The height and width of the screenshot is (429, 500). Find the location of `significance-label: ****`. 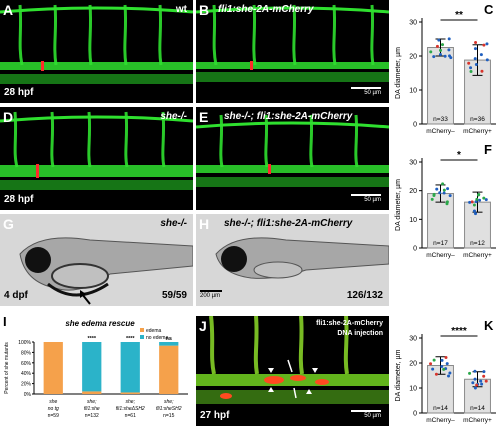

significance-label: **** is located at coordinates (459, 331).